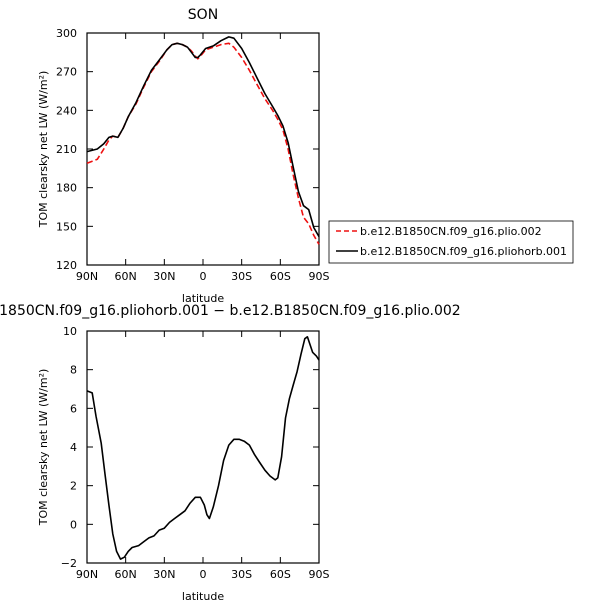  Describe the element at coordinates (280, 574) in the screenshot. I see `bottom-x-tick-label: 60S` at that location.